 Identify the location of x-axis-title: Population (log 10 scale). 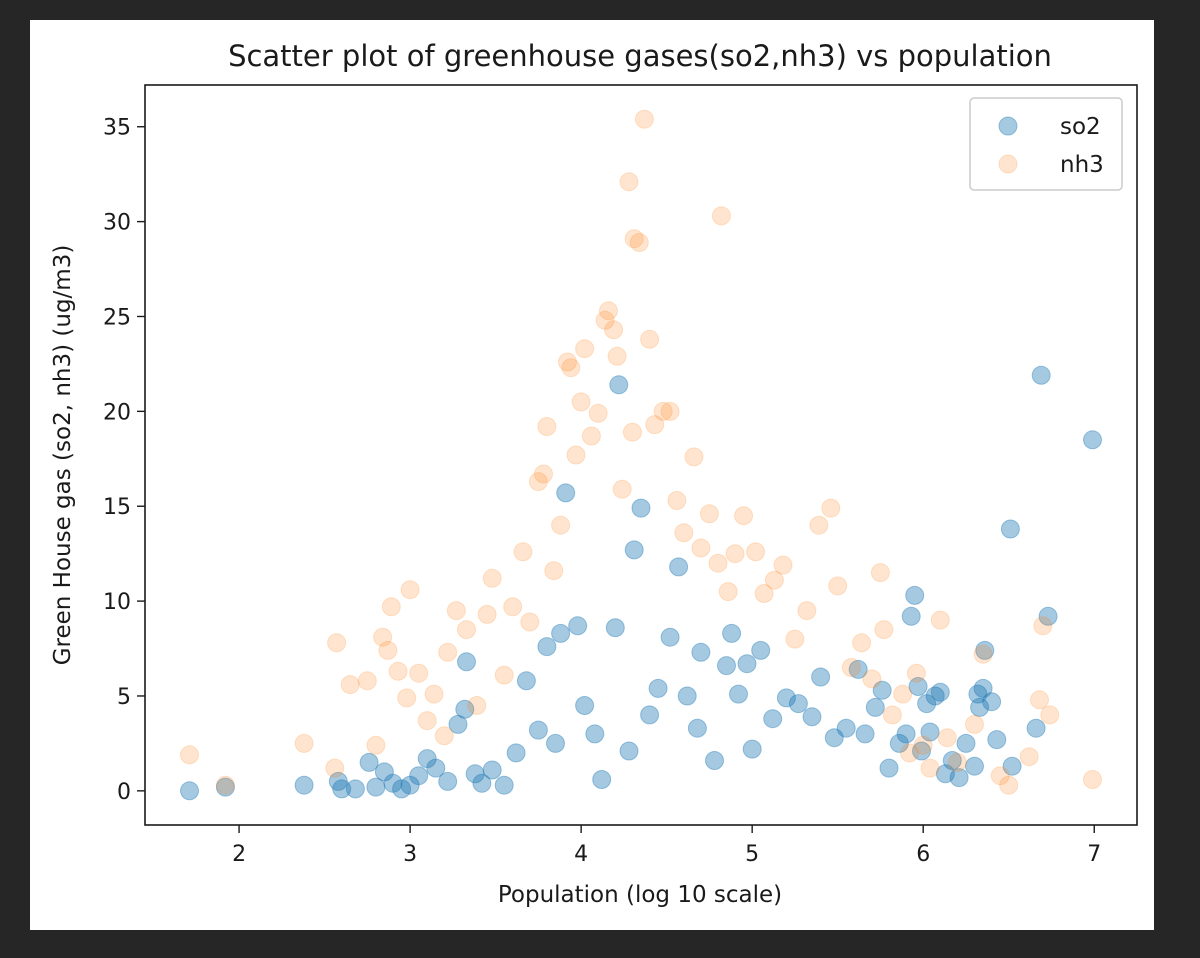
(640, 895).